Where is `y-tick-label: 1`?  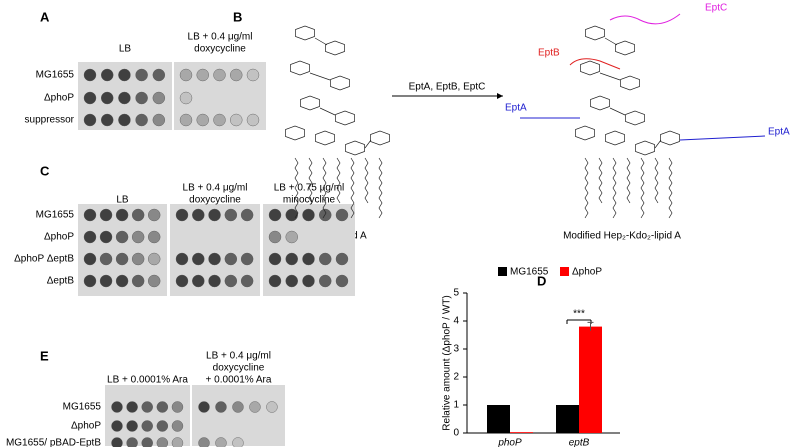
y-tick-label: 1 is located at coordinates (456, 405).